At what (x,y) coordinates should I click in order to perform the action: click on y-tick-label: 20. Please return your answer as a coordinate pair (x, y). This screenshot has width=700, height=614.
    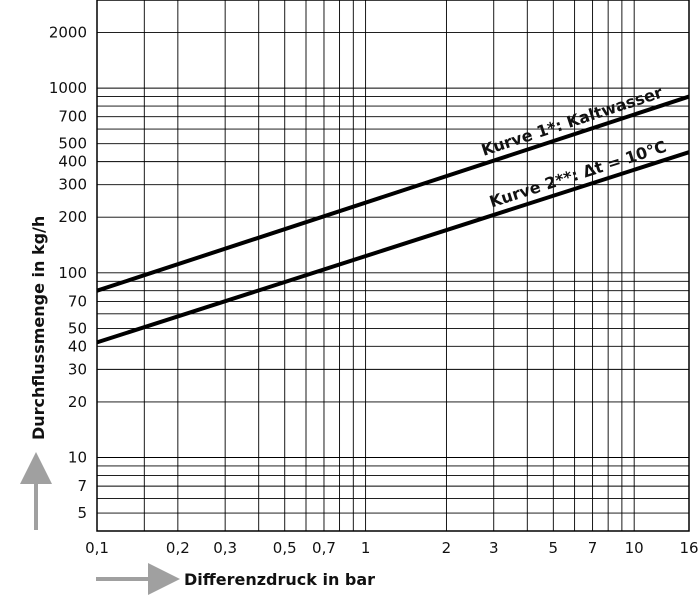
    Looking at the image, I should click on (77, 402).